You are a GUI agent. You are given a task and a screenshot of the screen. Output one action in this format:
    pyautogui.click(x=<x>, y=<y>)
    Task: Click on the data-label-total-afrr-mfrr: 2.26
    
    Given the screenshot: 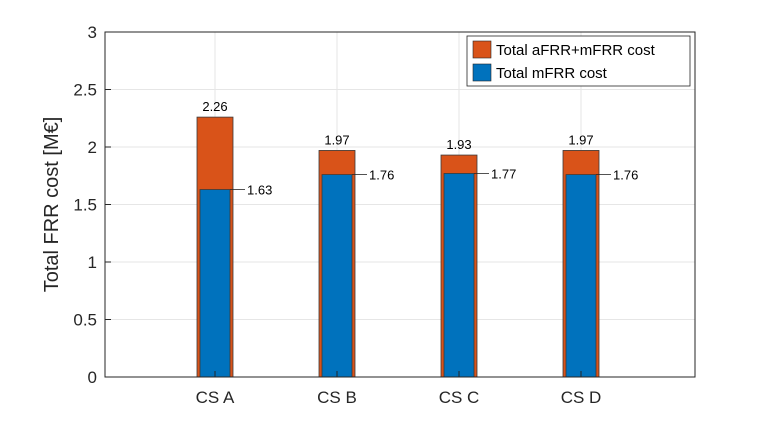 What is the action you would take?
    pyautogui.click(x=214, y=106)
    